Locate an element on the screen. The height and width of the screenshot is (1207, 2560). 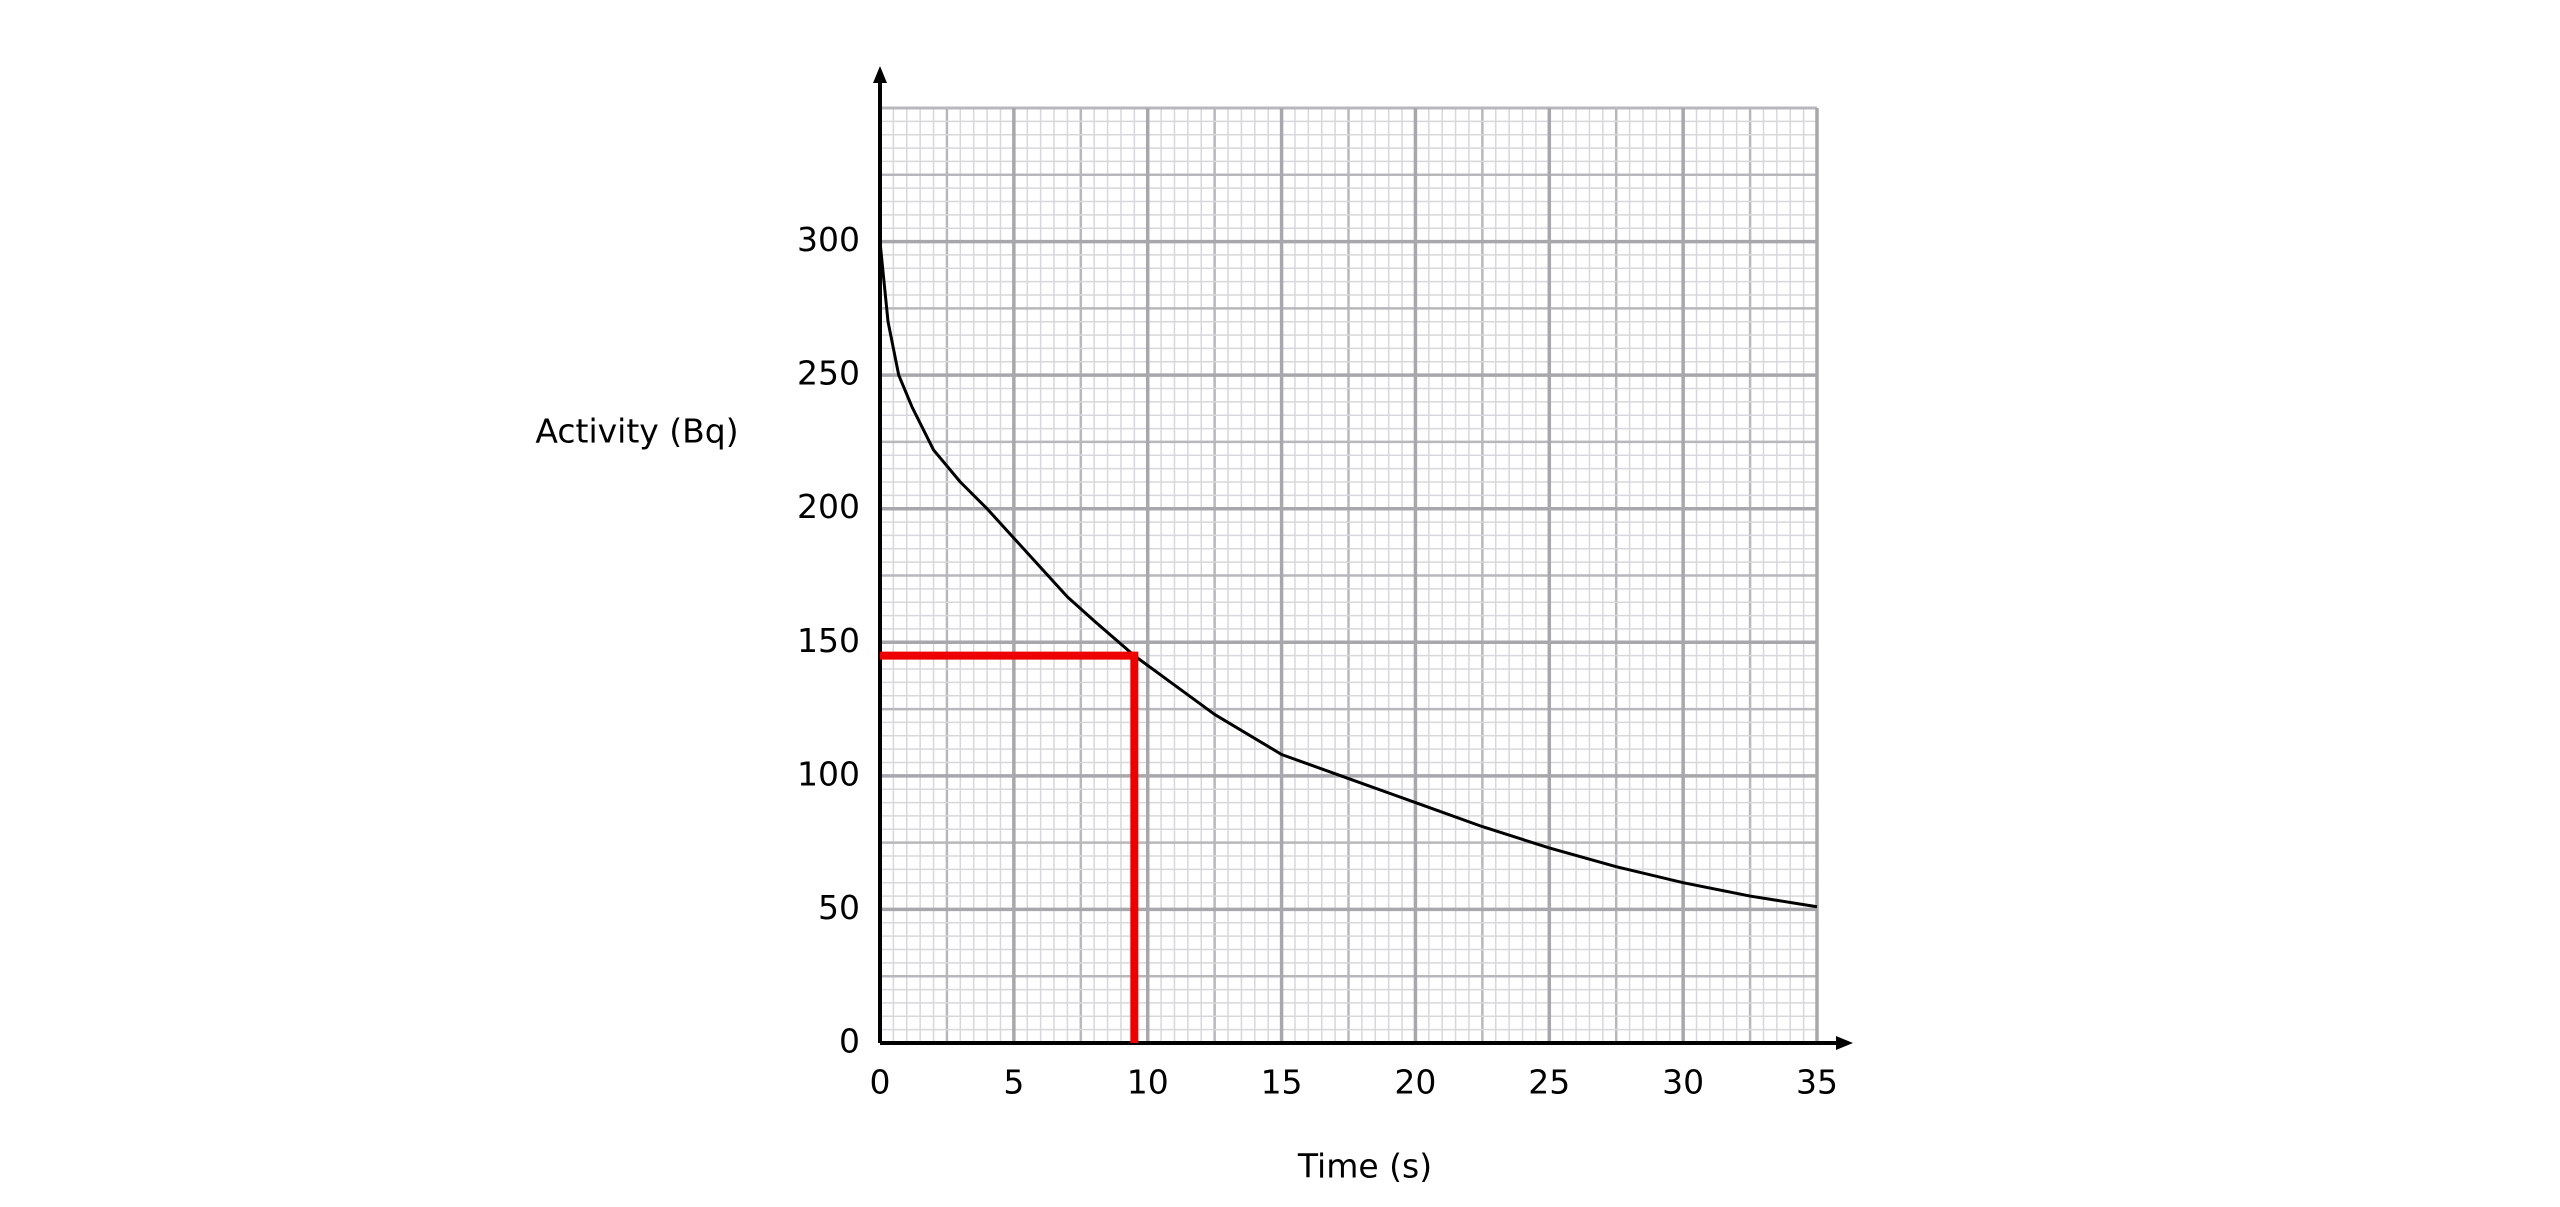
x-tick-label: 5 is located at coordinates (1013, 1082).